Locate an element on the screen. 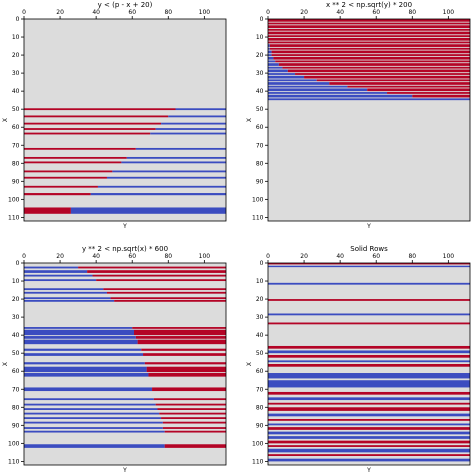 The height and width of the screenshot is (474, 474). y-tick-label: 30 is located at coordinates (260, 317).